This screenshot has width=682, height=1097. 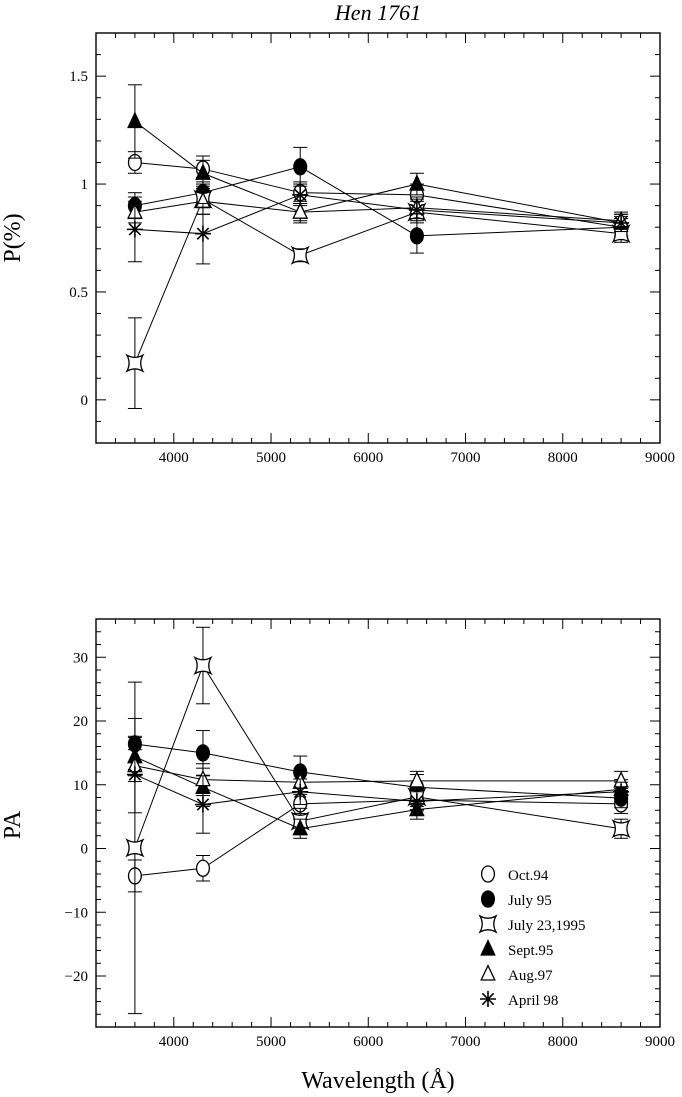 What do you see at coordinates (85, 185) in the screenshot?
I see `y-tick-label: 1` at bounding box center [85, 185].